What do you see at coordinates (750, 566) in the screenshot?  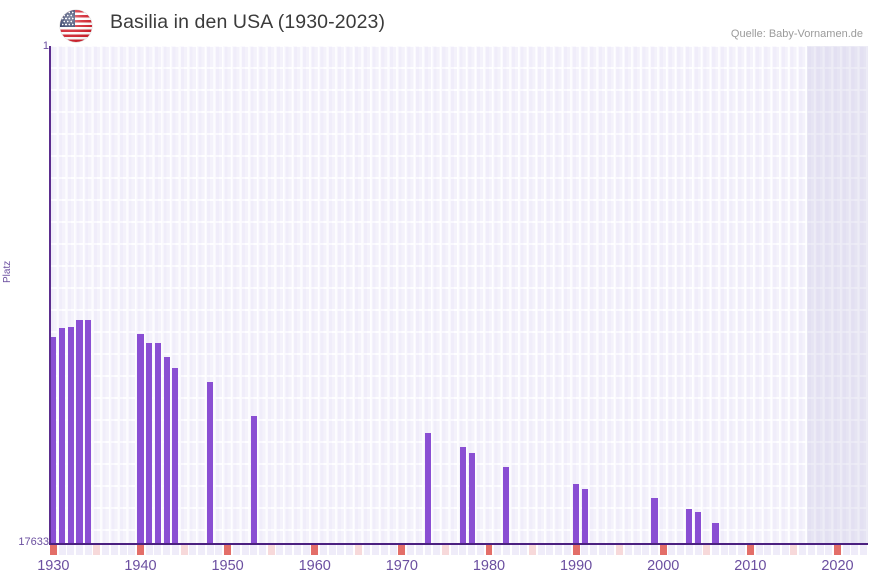 I see `x-tick-label: 2010` at bounding box center [750, 566].